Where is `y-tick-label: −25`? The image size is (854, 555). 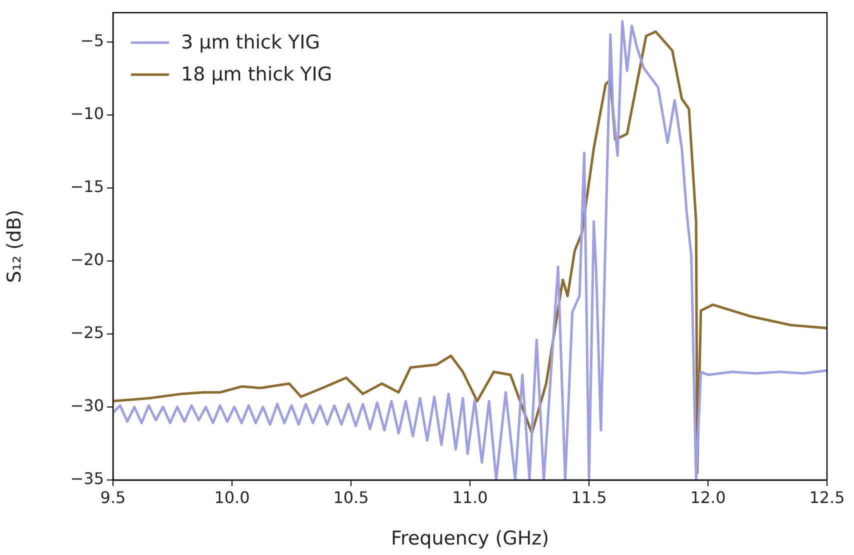
y-tick-label: −25 is located at coordinates (87, 332).